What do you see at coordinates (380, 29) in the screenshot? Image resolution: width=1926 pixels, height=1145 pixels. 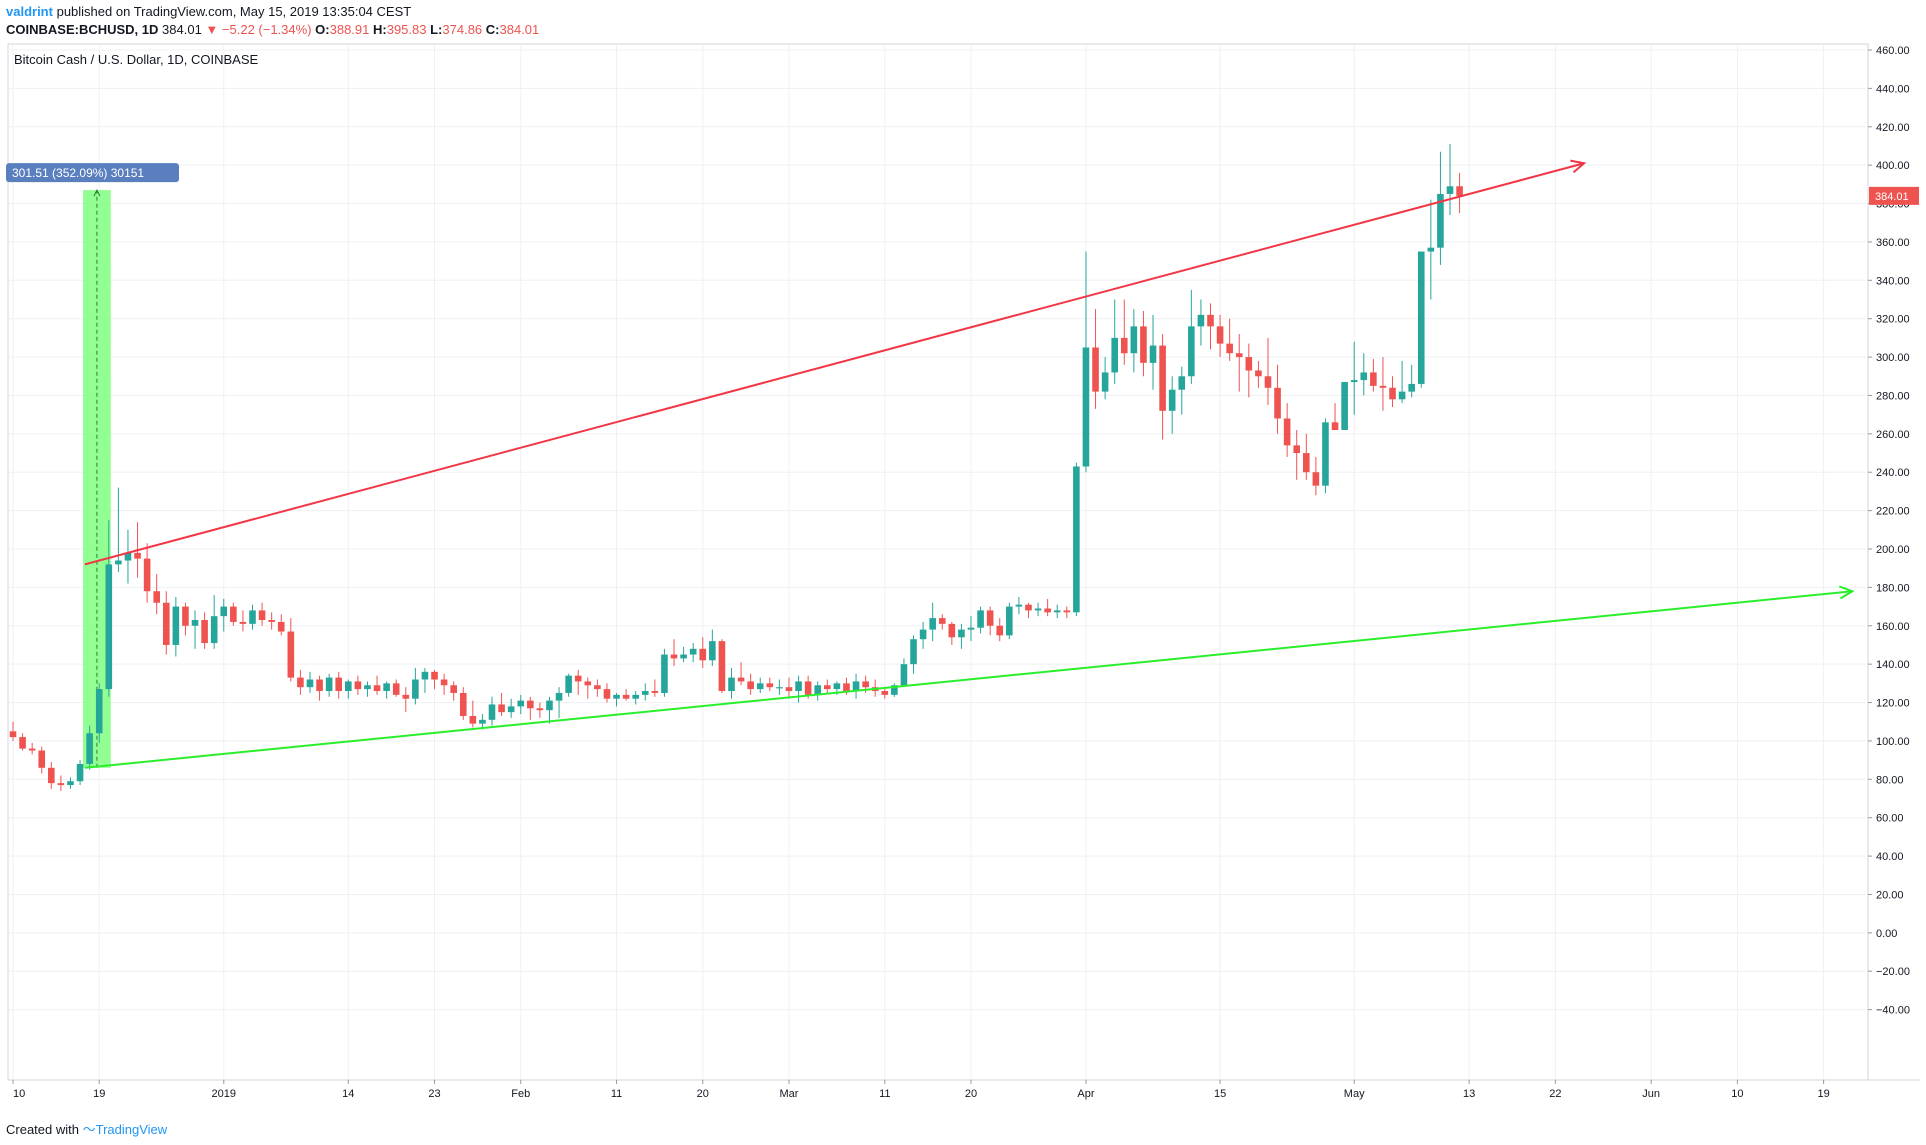 I see `high-label: H:` at bounding box center [380, 29].